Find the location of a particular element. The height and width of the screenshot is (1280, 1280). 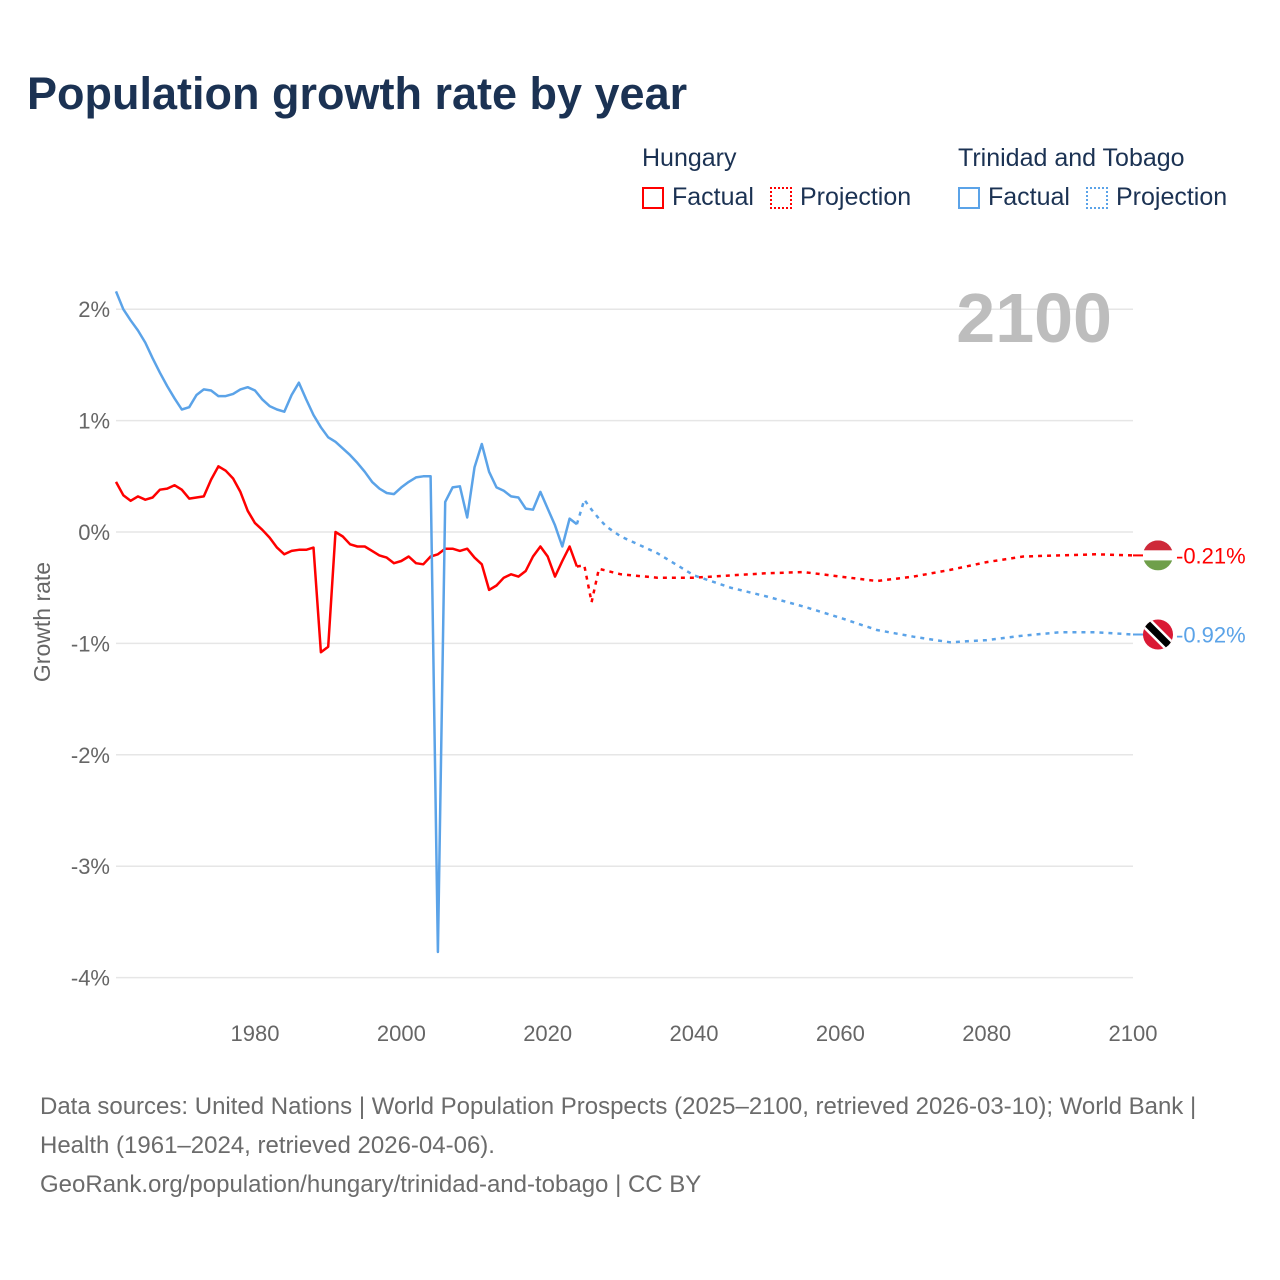

x-tick-label: 2100 is located at coordinates (1133, 1033).